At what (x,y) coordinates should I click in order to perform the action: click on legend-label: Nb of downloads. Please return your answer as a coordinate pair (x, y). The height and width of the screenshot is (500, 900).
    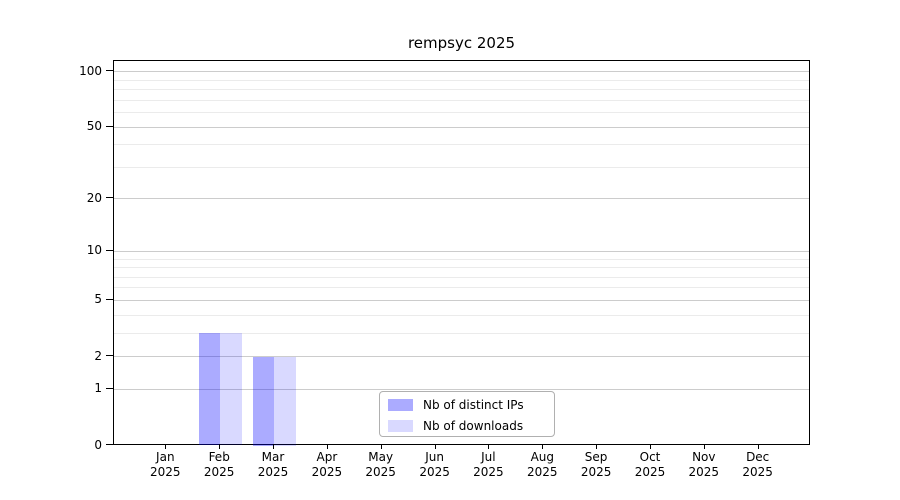
    Looking at the image, I should click on (473, 425).